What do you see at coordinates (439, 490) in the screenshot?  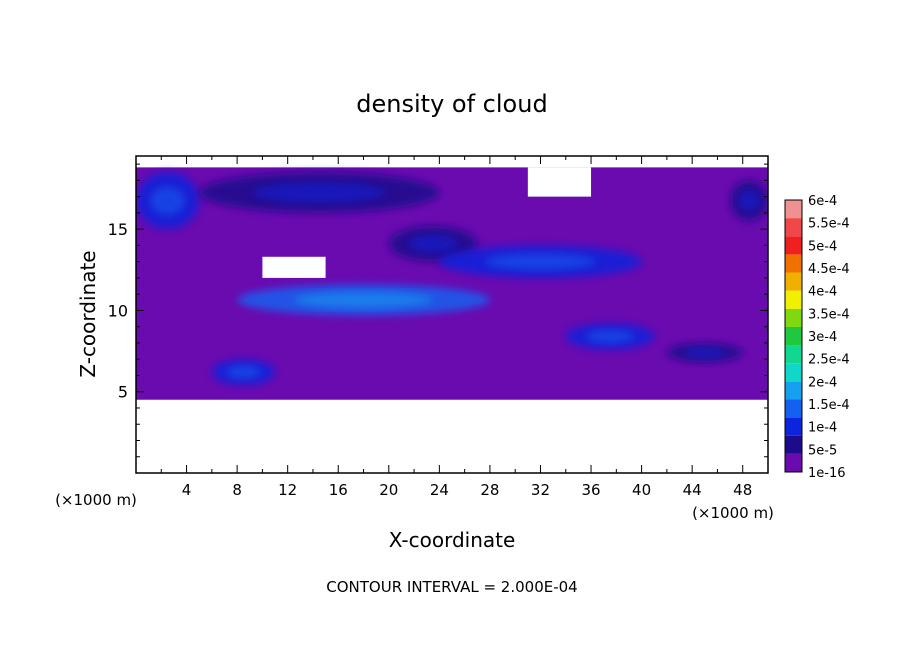 I see `x-tick-label-24: 24` at bounding box center [439, 490].